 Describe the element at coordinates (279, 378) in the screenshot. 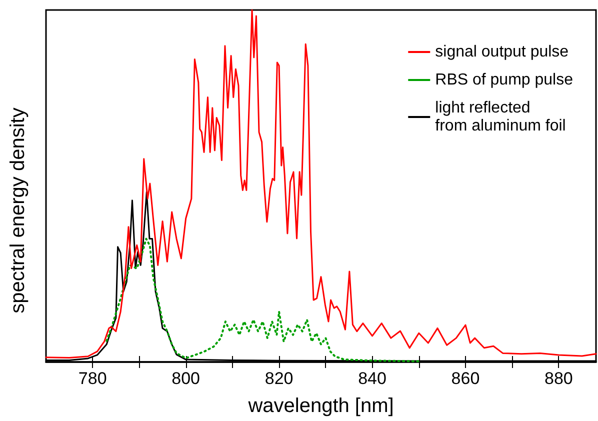

I see `x-tick-label: 820` at that location.